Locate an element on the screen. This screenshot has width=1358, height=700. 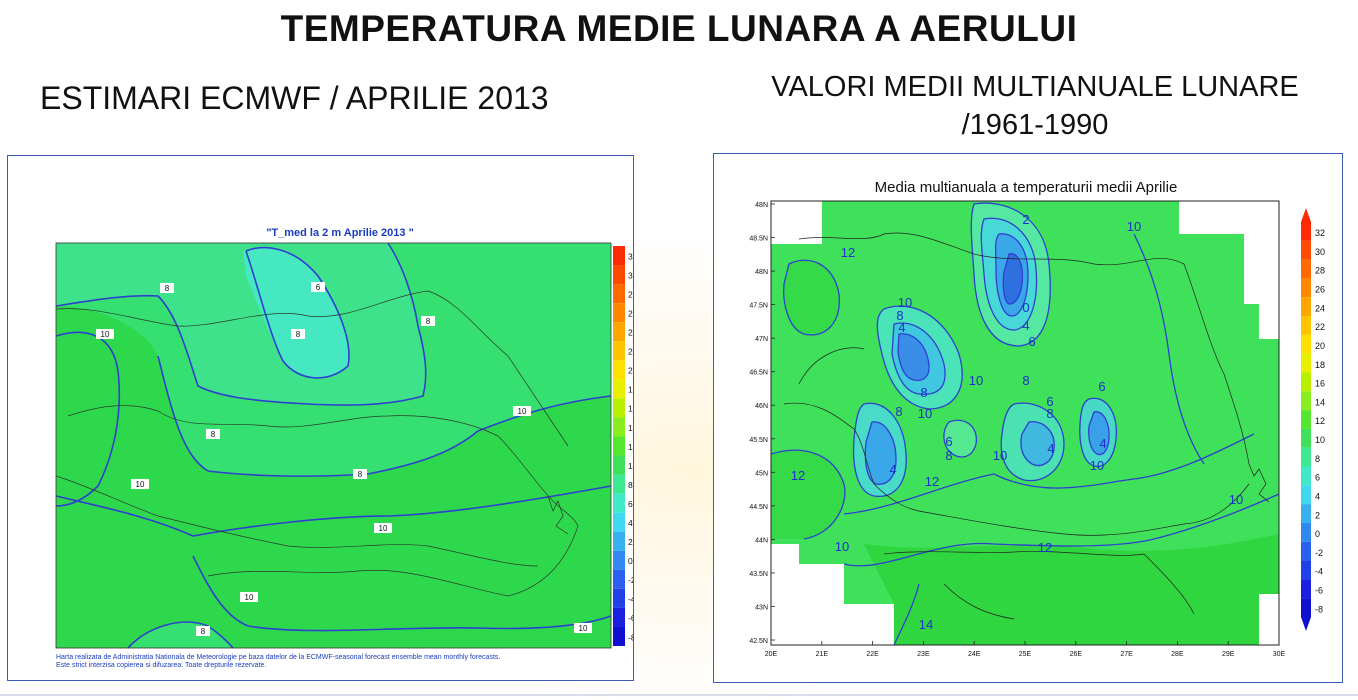
left-colorbar-label: -4 is located at coordinates (630, 599).